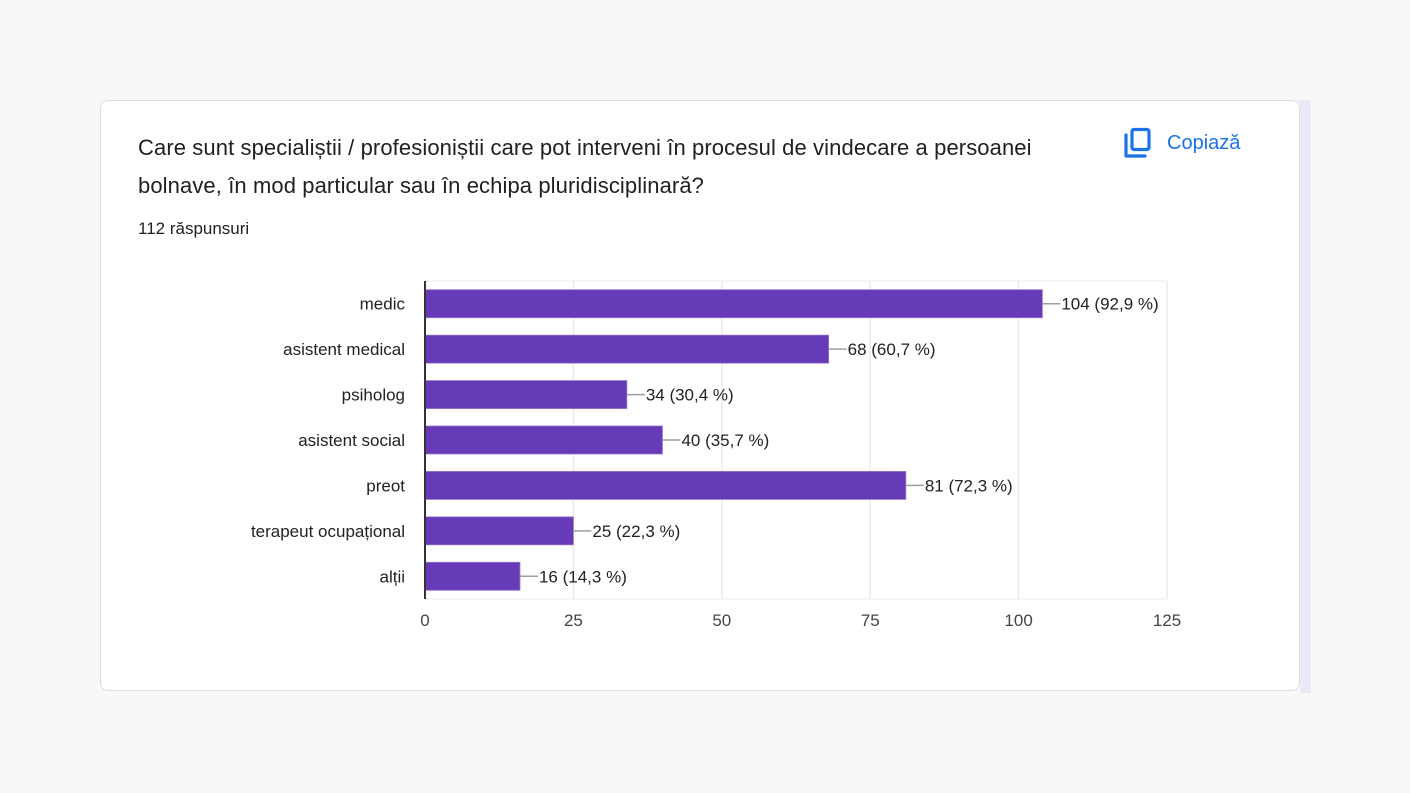 Image resolution: width=1410 pixels, height=793 pixels. Describe the element at coordinates (1167, 620) in the screenshot. I see `x-tick-label: 125` at that location.